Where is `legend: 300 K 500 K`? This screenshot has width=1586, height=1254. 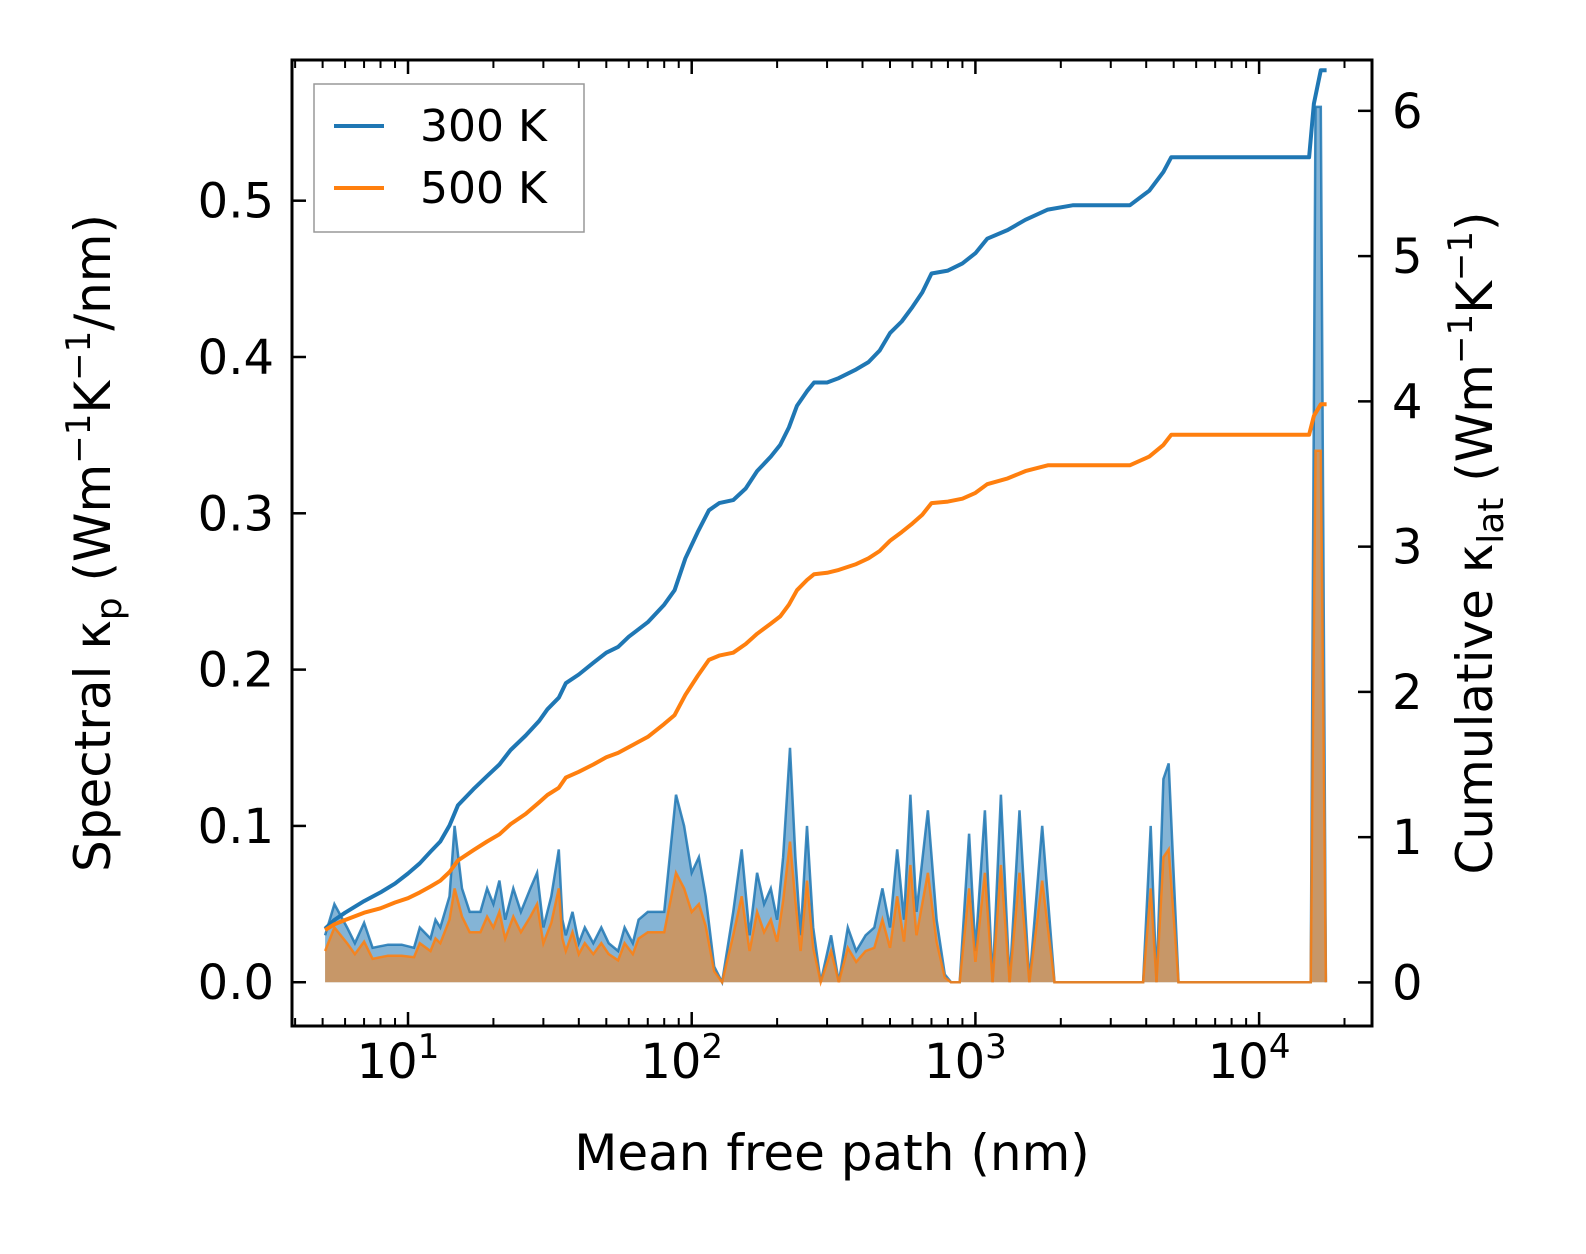
legend: 300 K 500 K is located at coordinates (449, 158).